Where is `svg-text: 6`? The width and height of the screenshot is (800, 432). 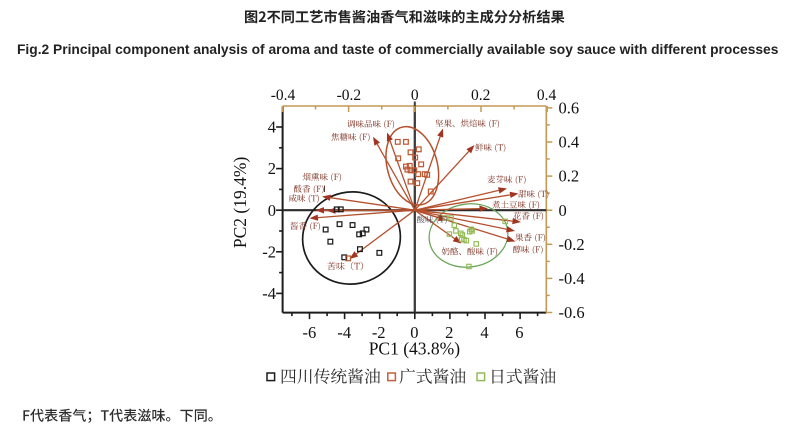
svg-text: 6 is located at coordinates (519, 332).